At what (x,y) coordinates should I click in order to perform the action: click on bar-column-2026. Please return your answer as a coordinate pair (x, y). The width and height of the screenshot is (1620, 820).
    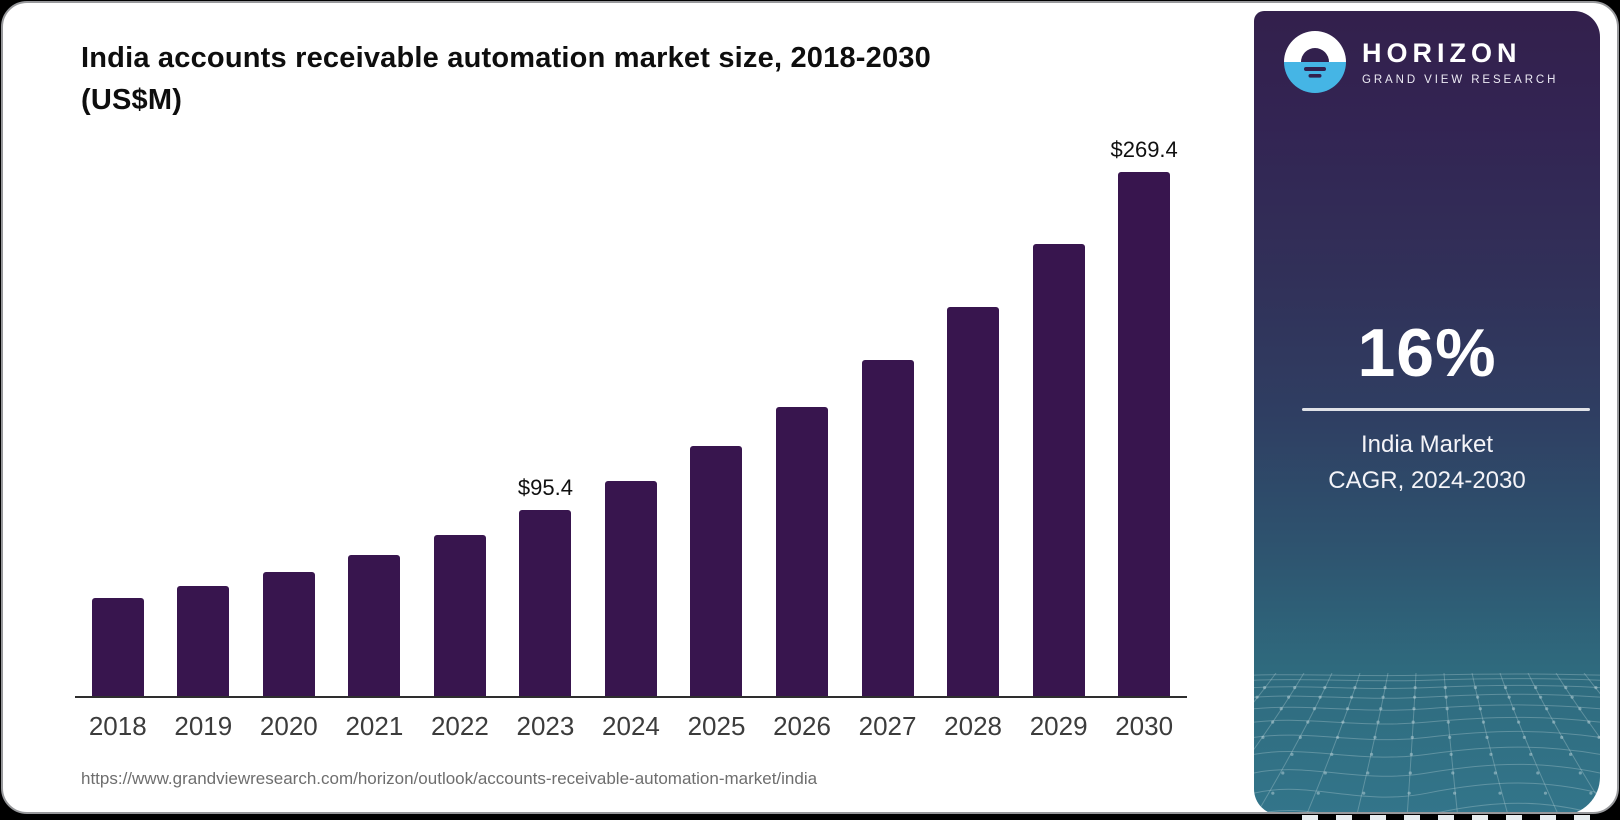
    Looking at the image, I should click on (802, 551).